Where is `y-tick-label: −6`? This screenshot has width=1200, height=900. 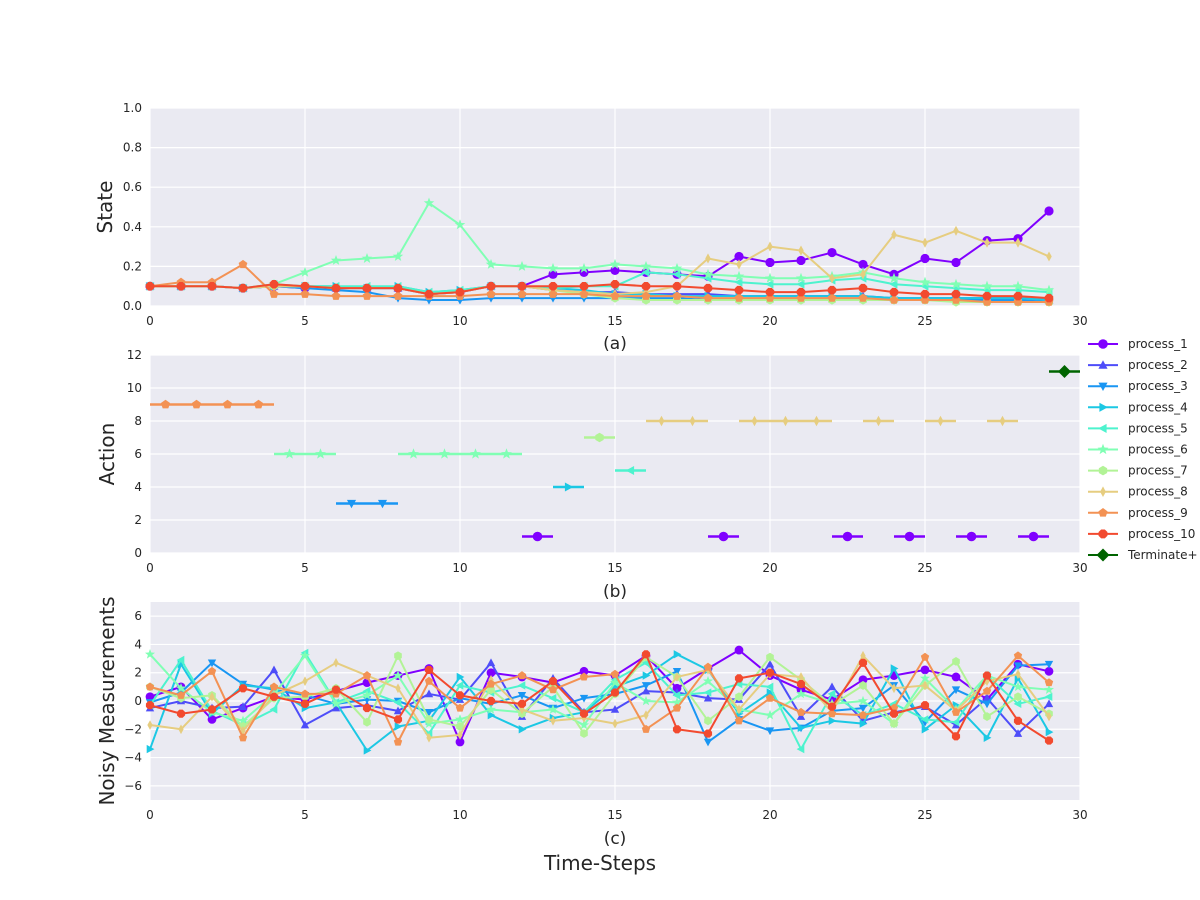 y-tick-label: −6 is located at coordinates (133, 786).